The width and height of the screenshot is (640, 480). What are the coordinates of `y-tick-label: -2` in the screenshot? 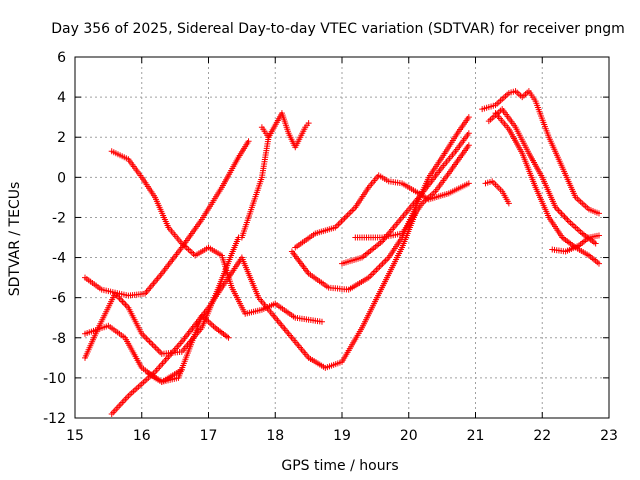 It's located at (59, 218).